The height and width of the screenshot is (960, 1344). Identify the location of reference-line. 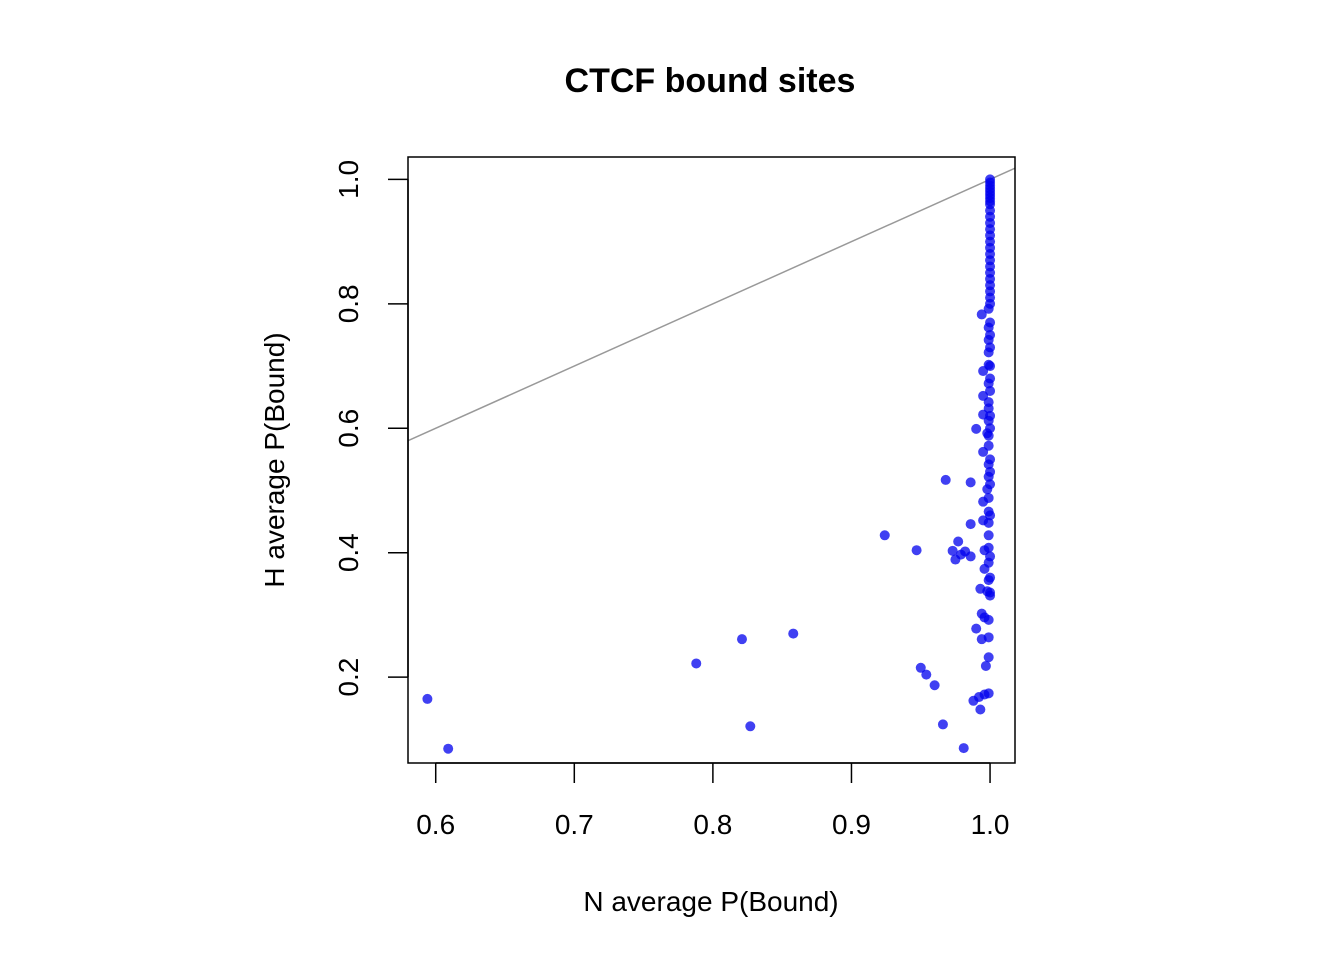
(711, 304).